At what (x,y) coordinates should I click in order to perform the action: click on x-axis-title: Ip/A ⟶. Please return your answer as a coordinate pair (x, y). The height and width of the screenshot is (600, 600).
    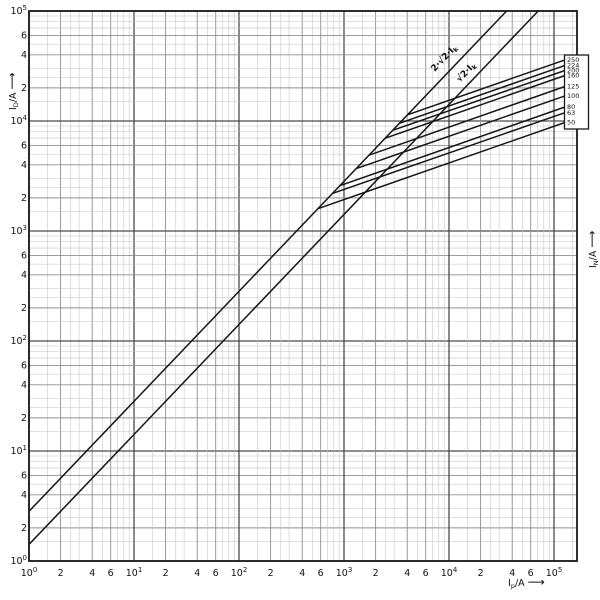
    Looking at the image, I should click on (526, 583).